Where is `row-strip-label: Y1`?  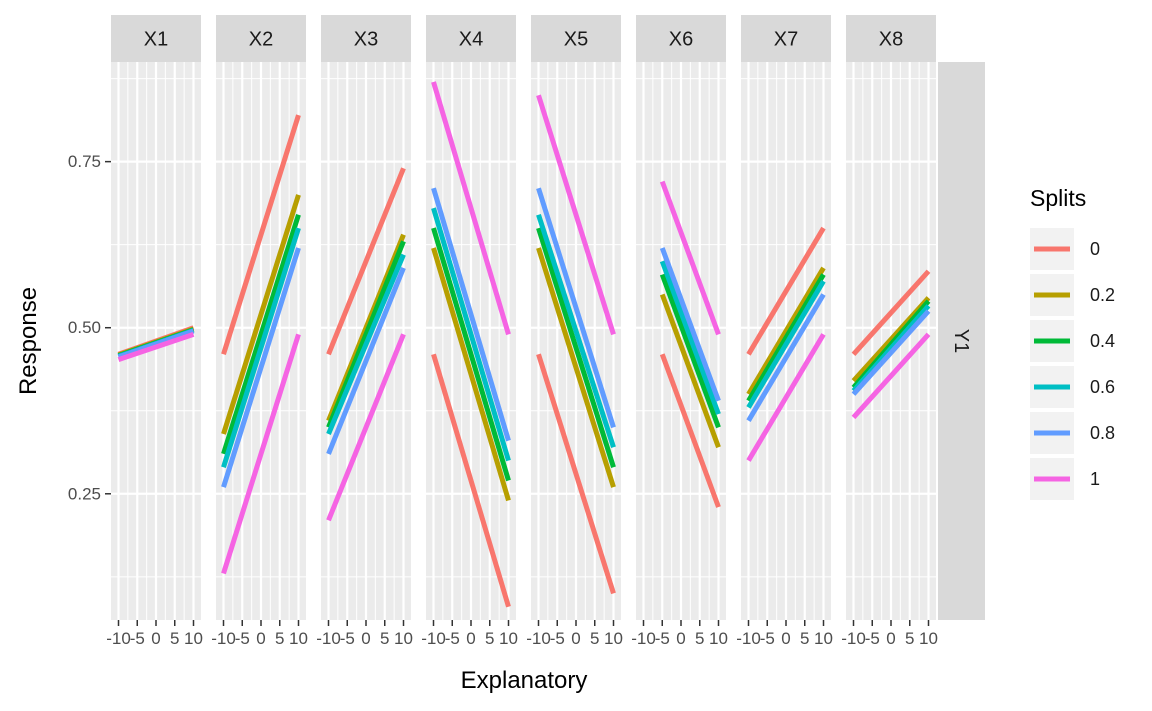 row-strip-label: Y1 is located at coordinates (961, 341).